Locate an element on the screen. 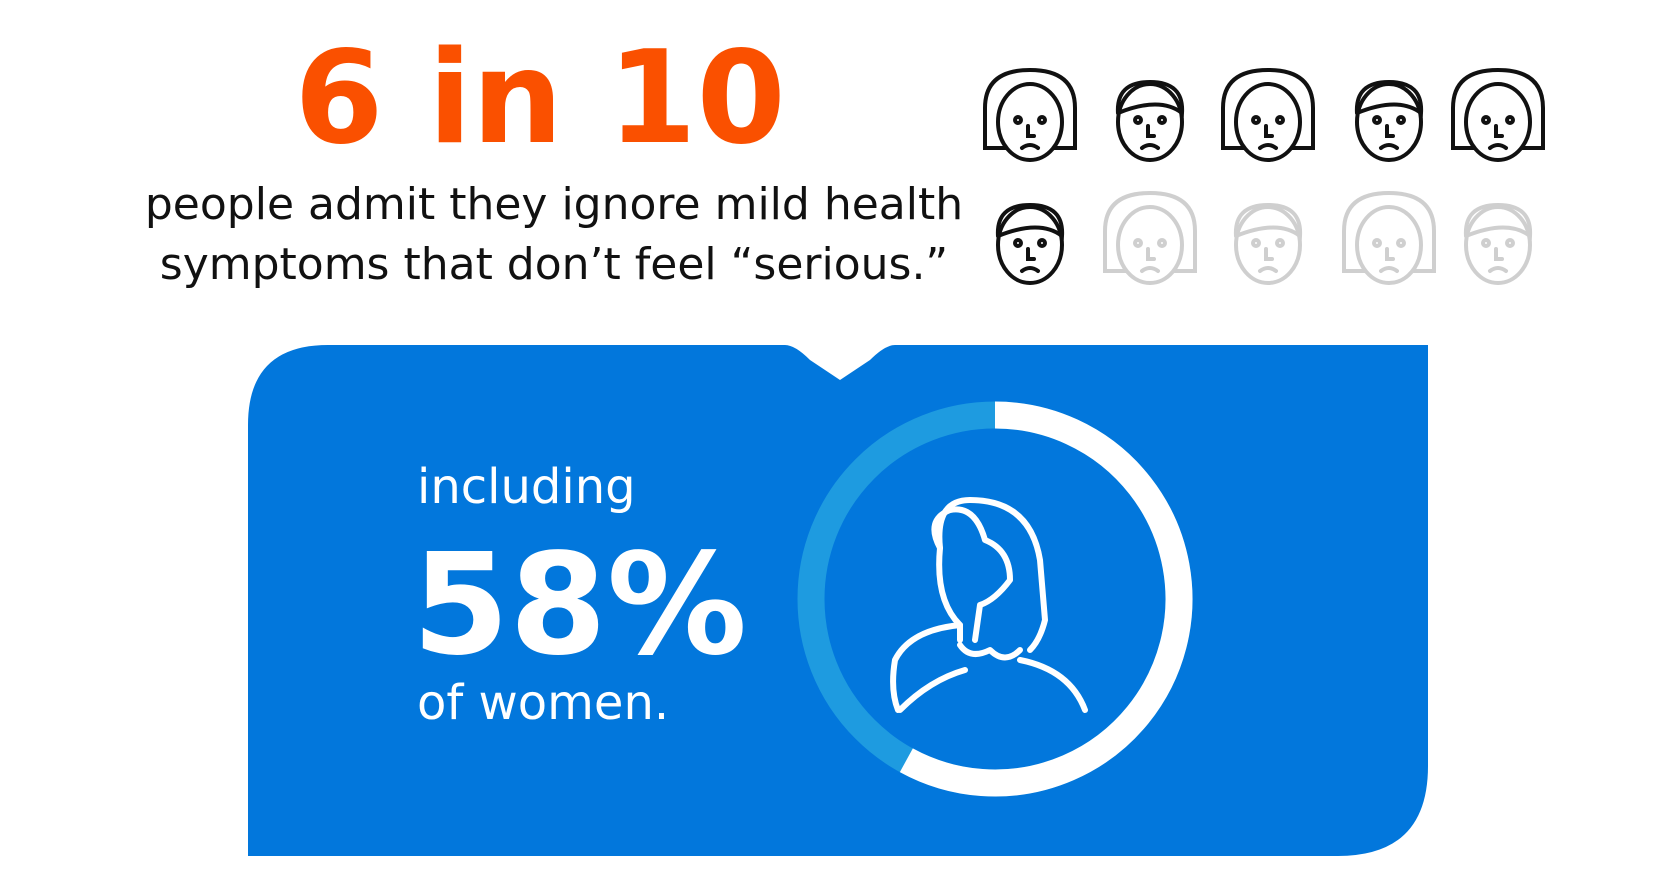 The height and width of the screenshot is (892, 1667). panel-outro: of women. is located at coordinates (543, 703).